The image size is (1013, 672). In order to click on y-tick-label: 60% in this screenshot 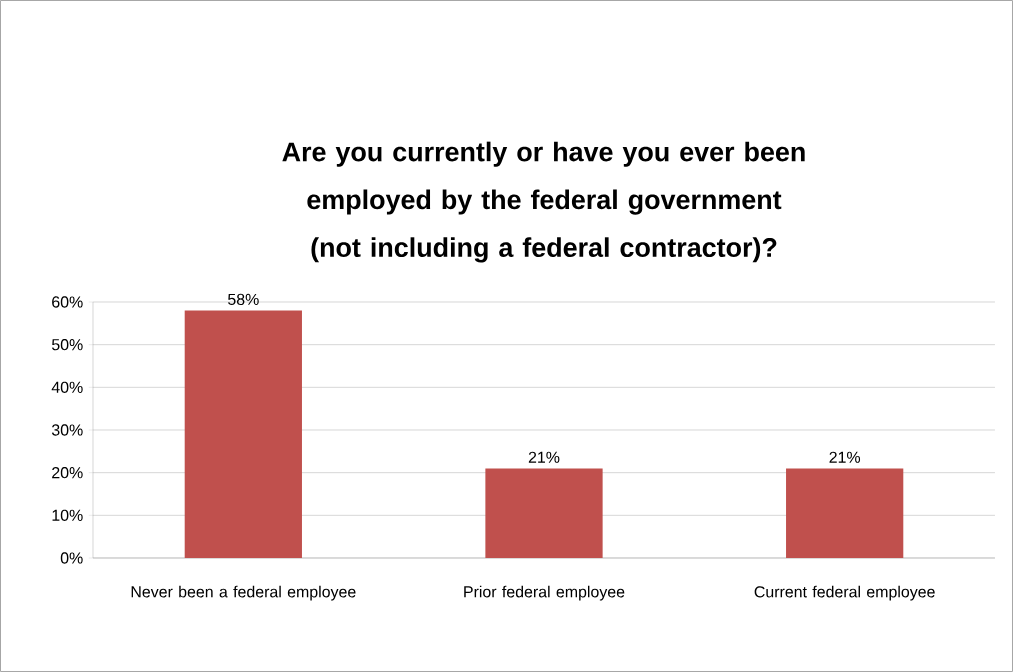, I will do `click(67, 302)`.